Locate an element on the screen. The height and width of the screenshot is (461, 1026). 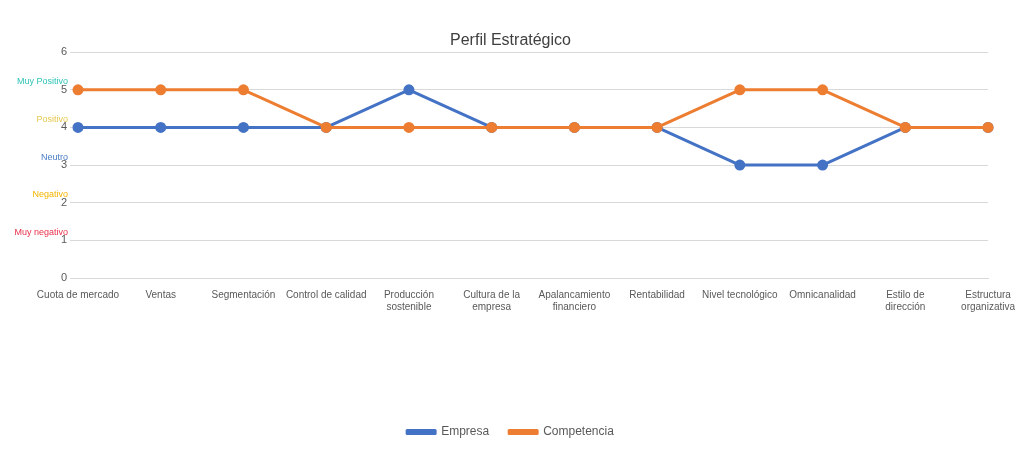
y-tick-label: 0 is located at coordinates (63, 277).